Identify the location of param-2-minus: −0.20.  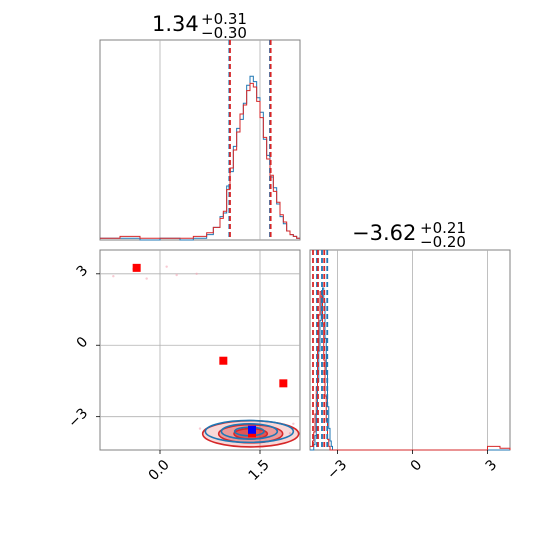
(443, 242).